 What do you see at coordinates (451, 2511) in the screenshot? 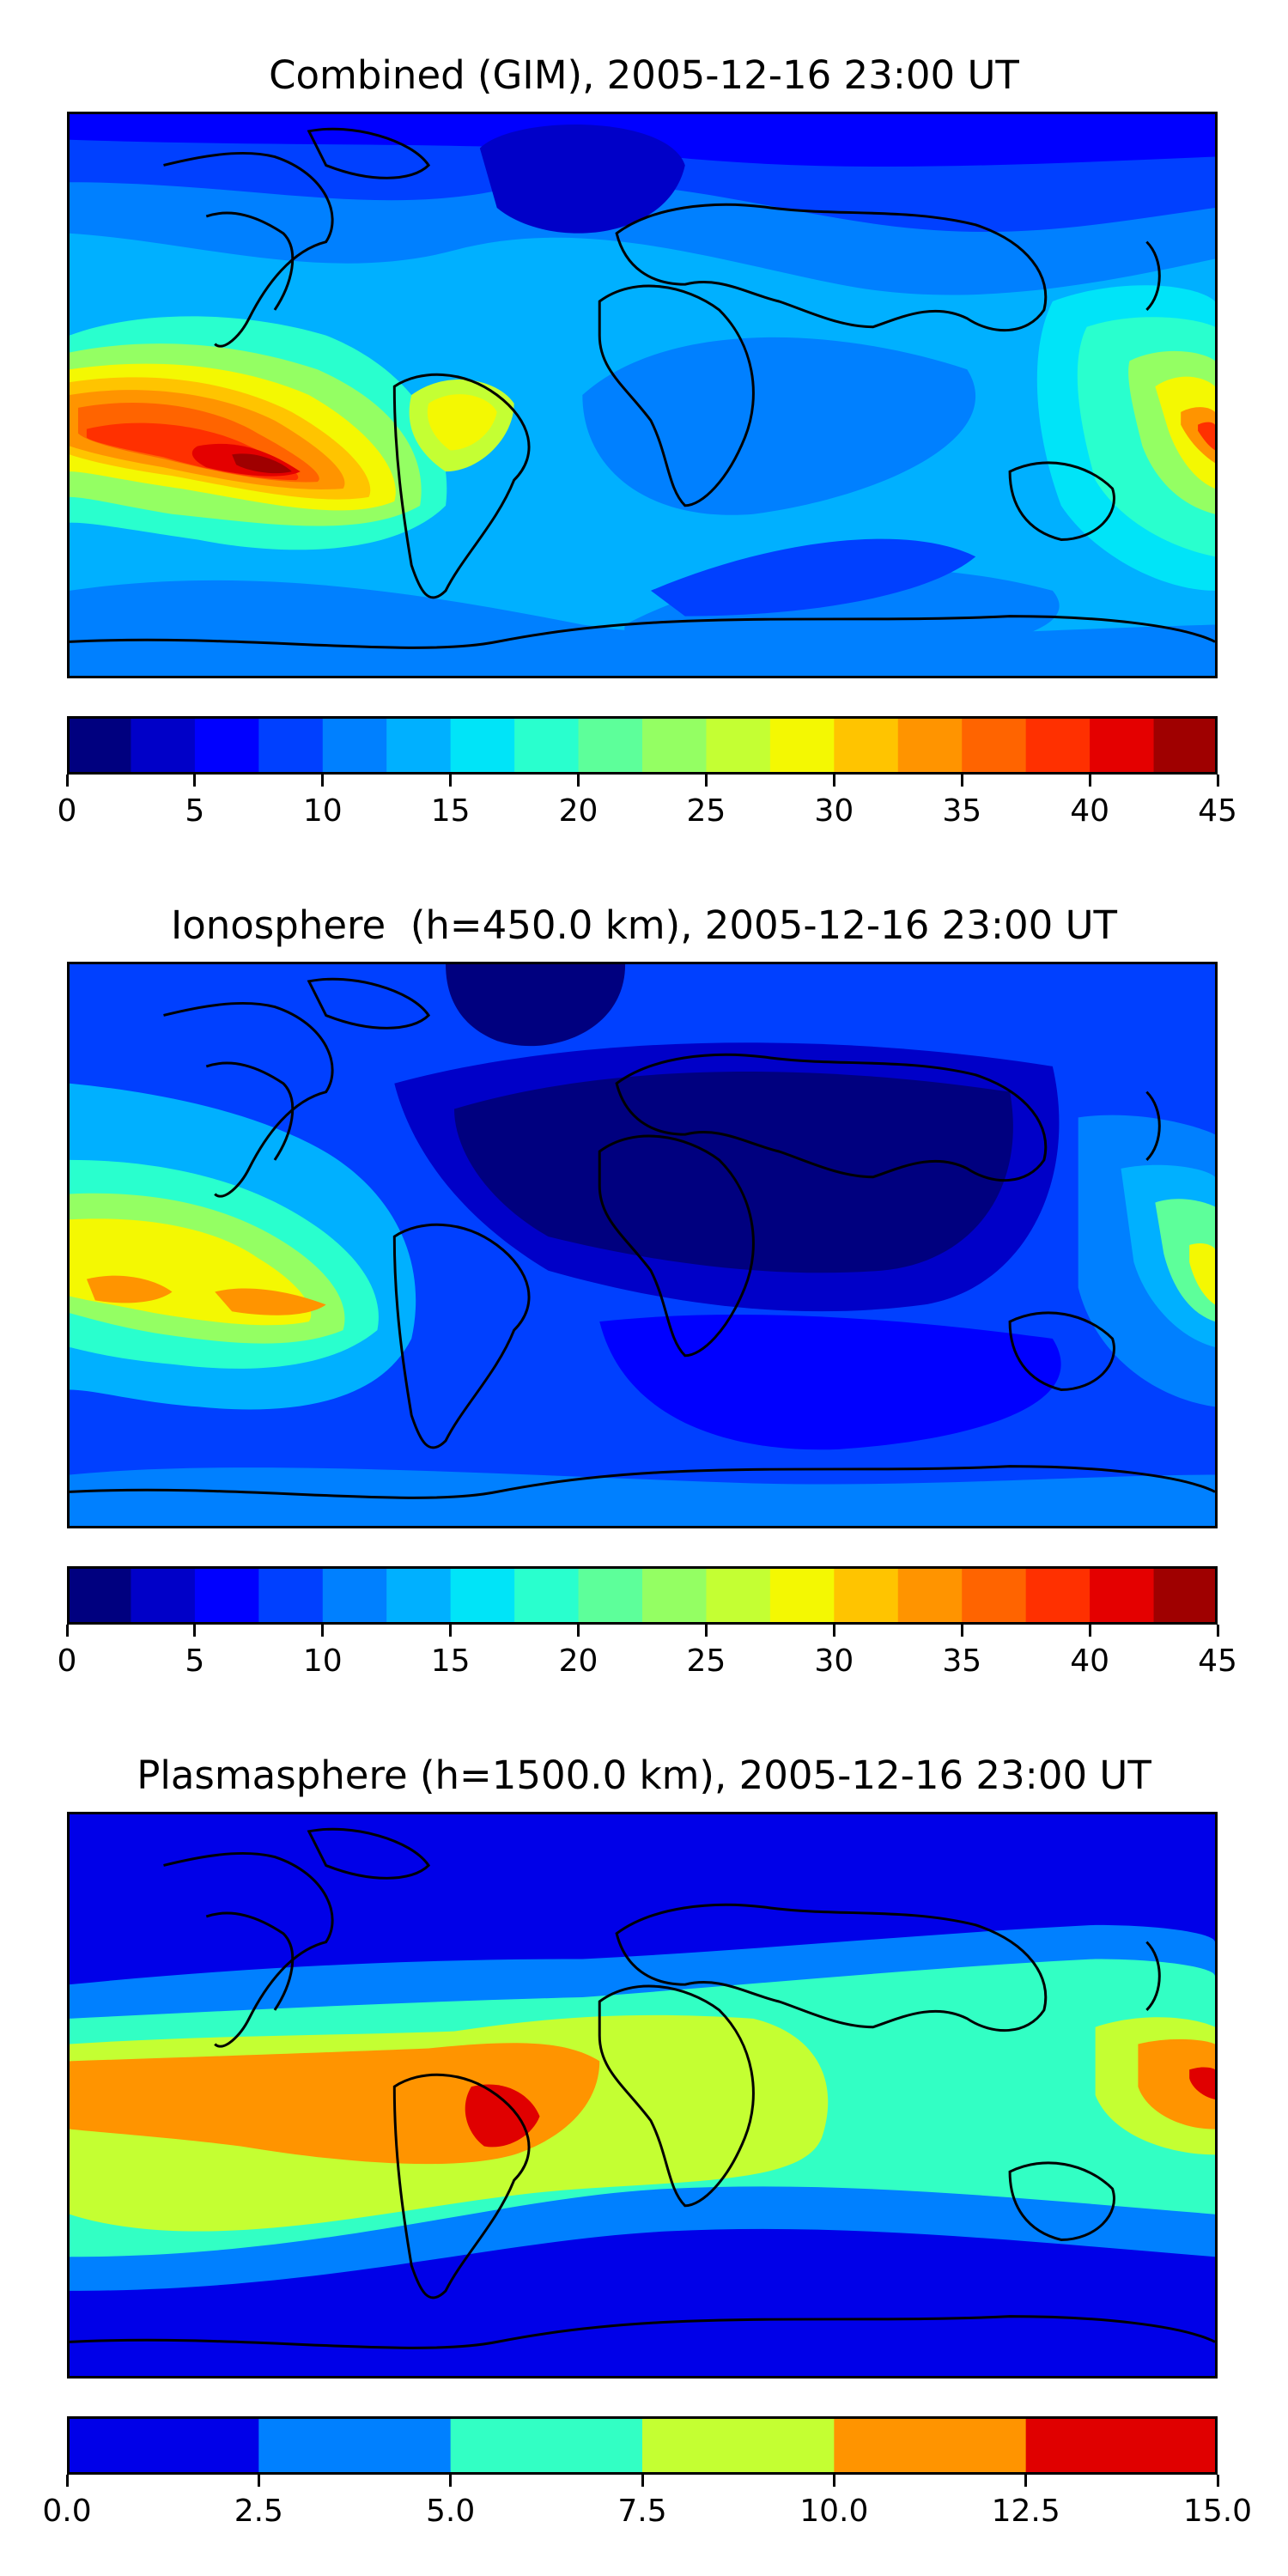
I see `colorbar-tick-label: 5.0` at bounding box center [451, 2511].